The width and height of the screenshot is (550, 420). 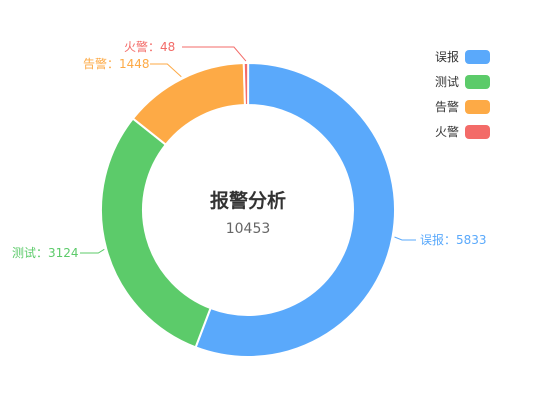 What do you see at coordinates (453, 239) in the screenshot?
I see `label-false-alarm: 误报：5833` at bounding box center [453, 239].